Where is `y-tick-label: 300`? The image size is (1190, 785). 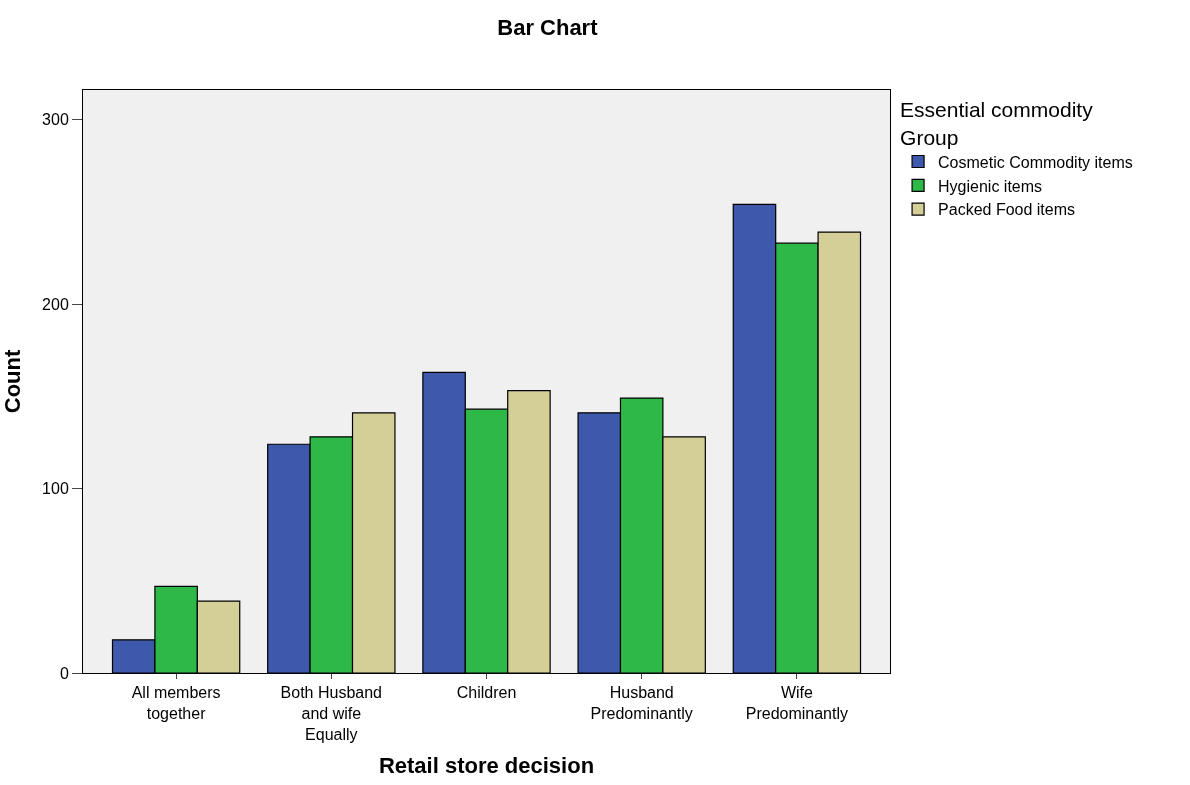
y-tick-label: 300 is located at coordinates (55, 120).